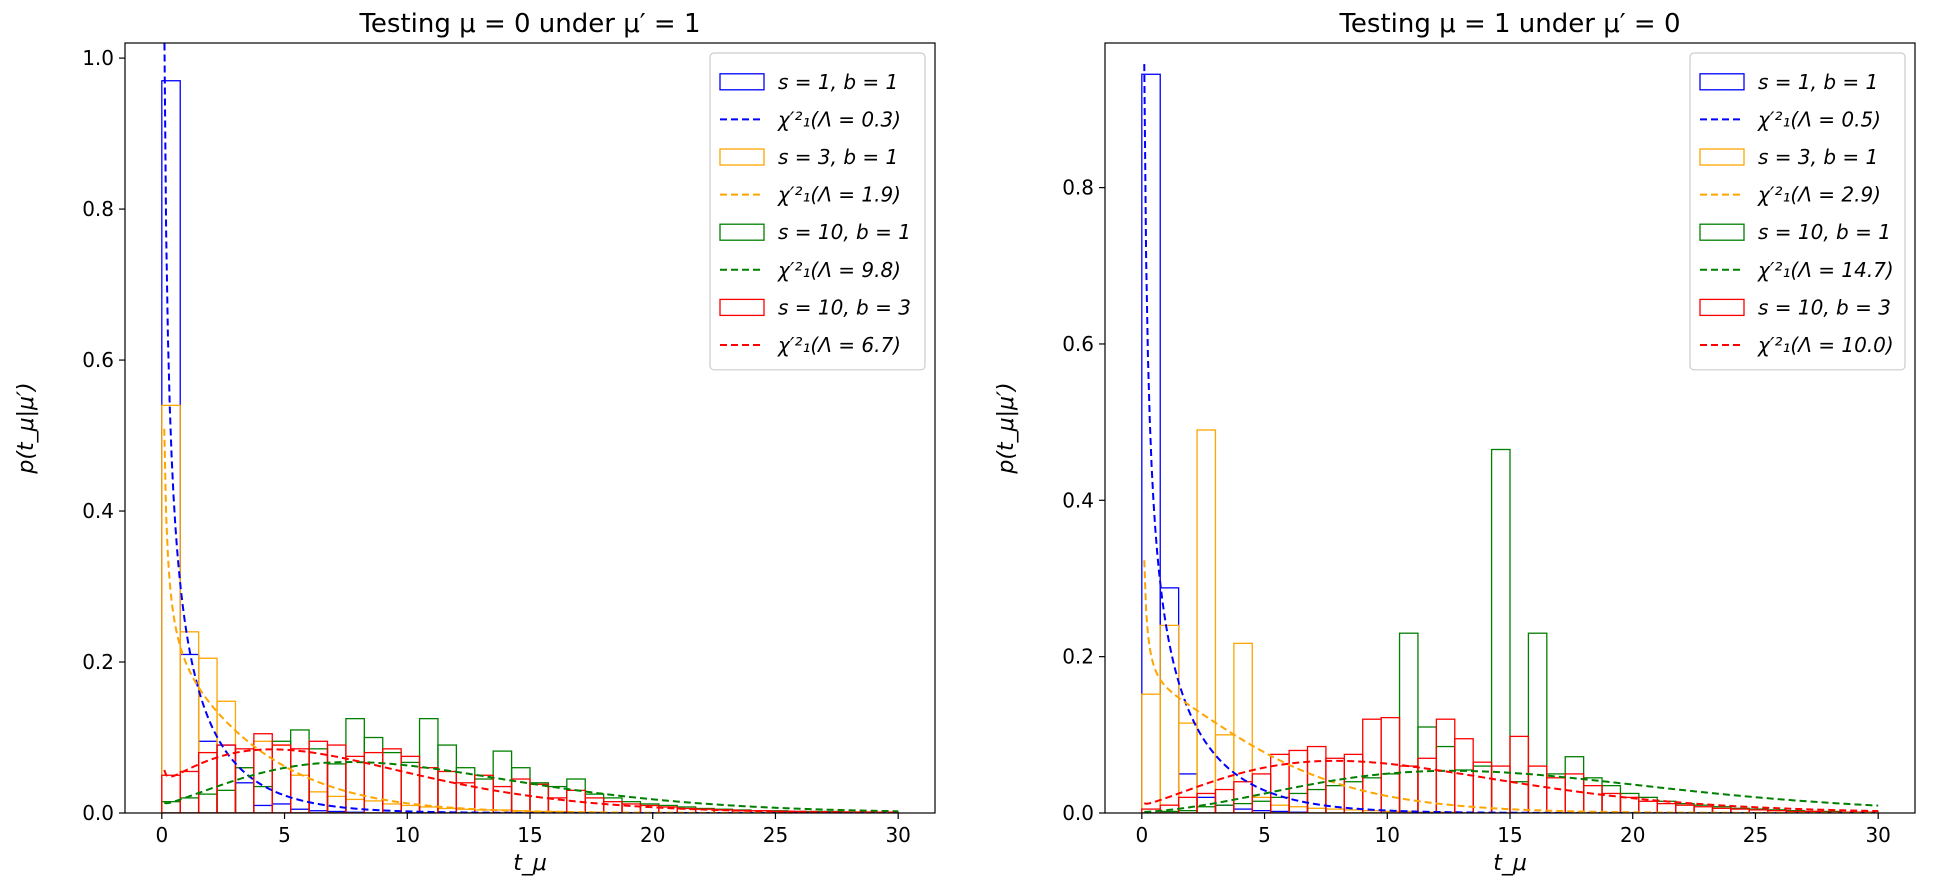  Describe the element at coordinates (284, 835) in the screenshot. I see `x-tick-label: 5` at that location.